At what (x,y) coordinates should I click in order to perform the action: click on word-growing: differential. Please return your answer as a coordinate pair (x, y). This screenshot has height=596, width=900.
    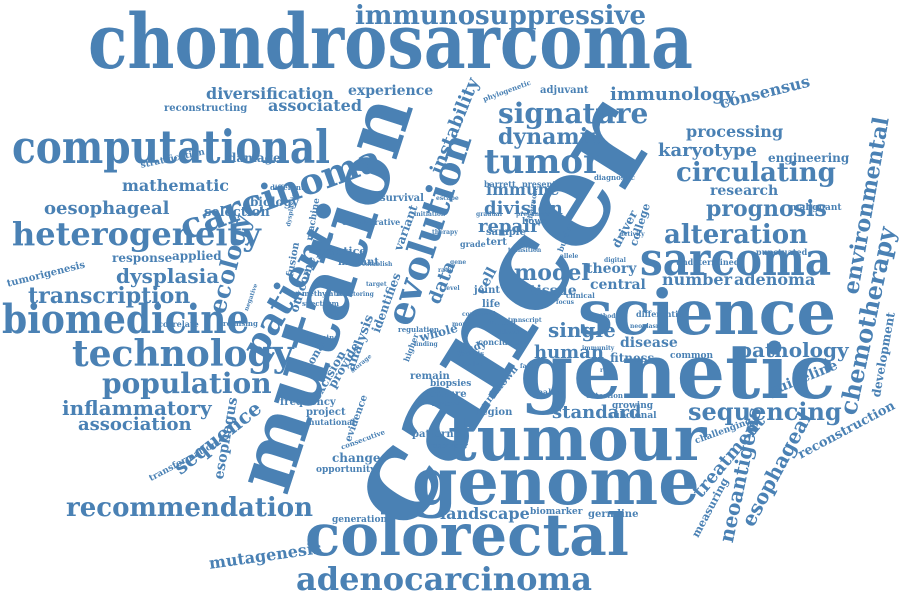
    Looking at the image, I should click on (661, 314).